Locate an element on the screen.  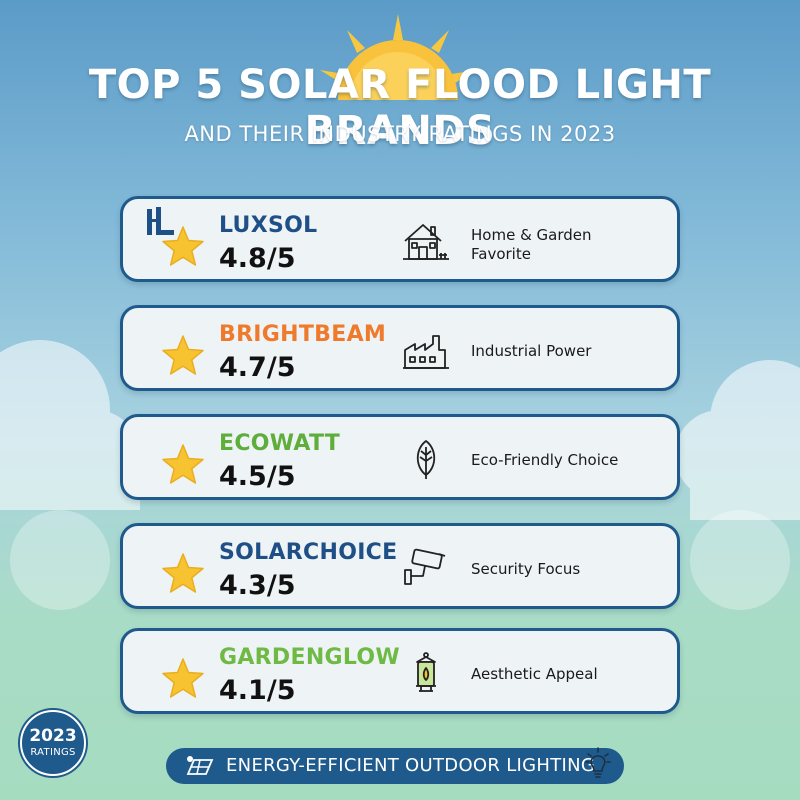
brand-rating: 4.5/5 is located at coordinates (257, 476).